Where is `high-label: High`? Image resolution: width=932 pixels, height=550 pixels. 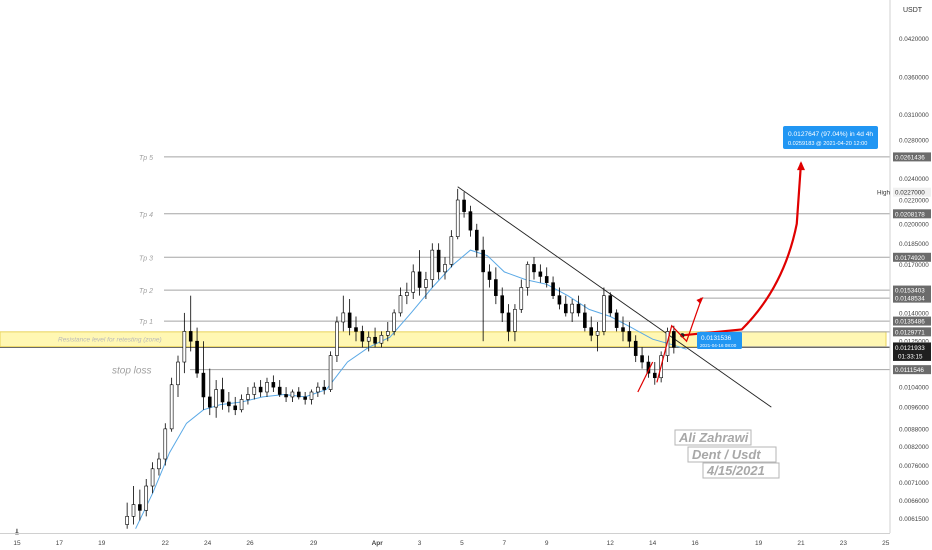
high-label: High is located at coordinates (883, 193).